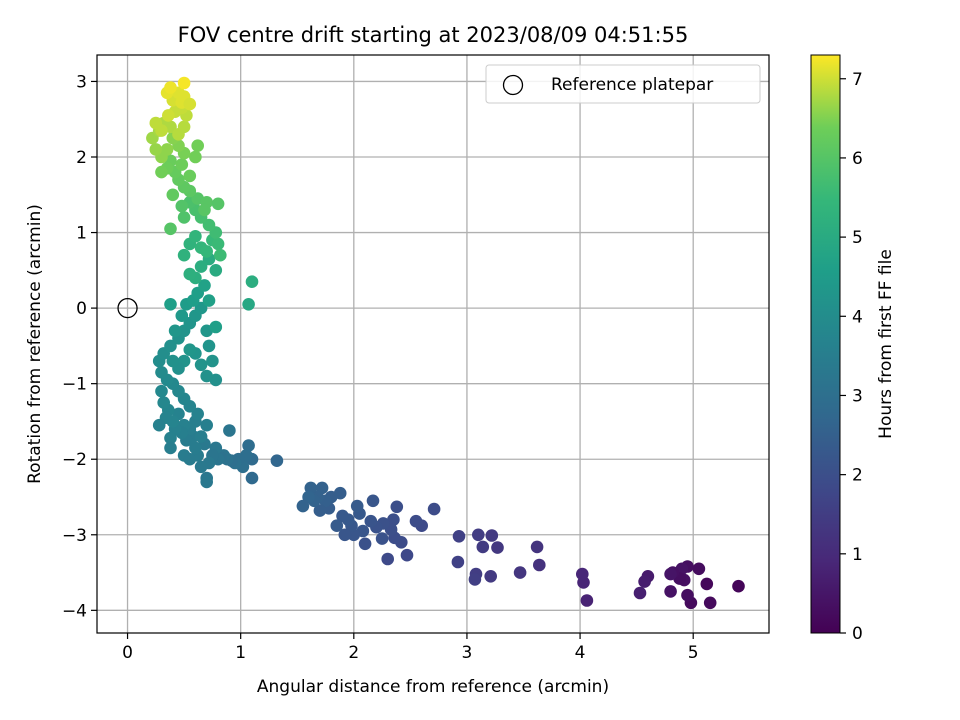 The height and width of the screenshot is (720, 960). What do you see at coordinates (35, 344) in the screenshot?
I see `y-axis-label: Rotation from reference (arcmin)` at bounding box center [35, 344].